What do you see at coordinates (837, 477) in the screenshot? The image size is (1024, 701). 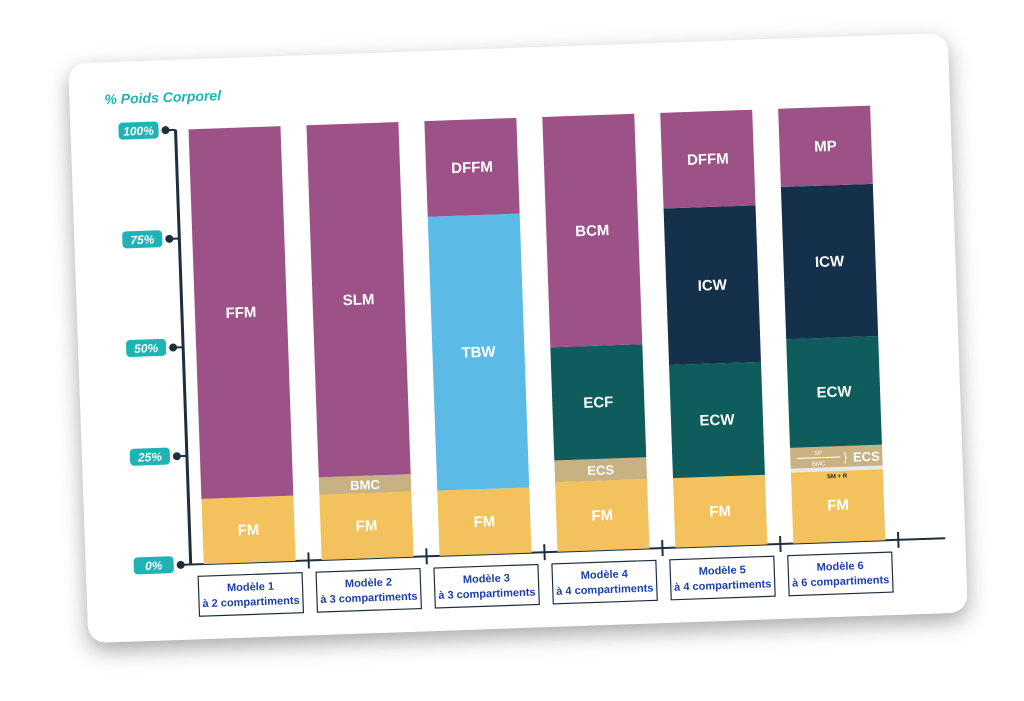 I see `sub-label: SM + R` at bounding box center [837, 477].